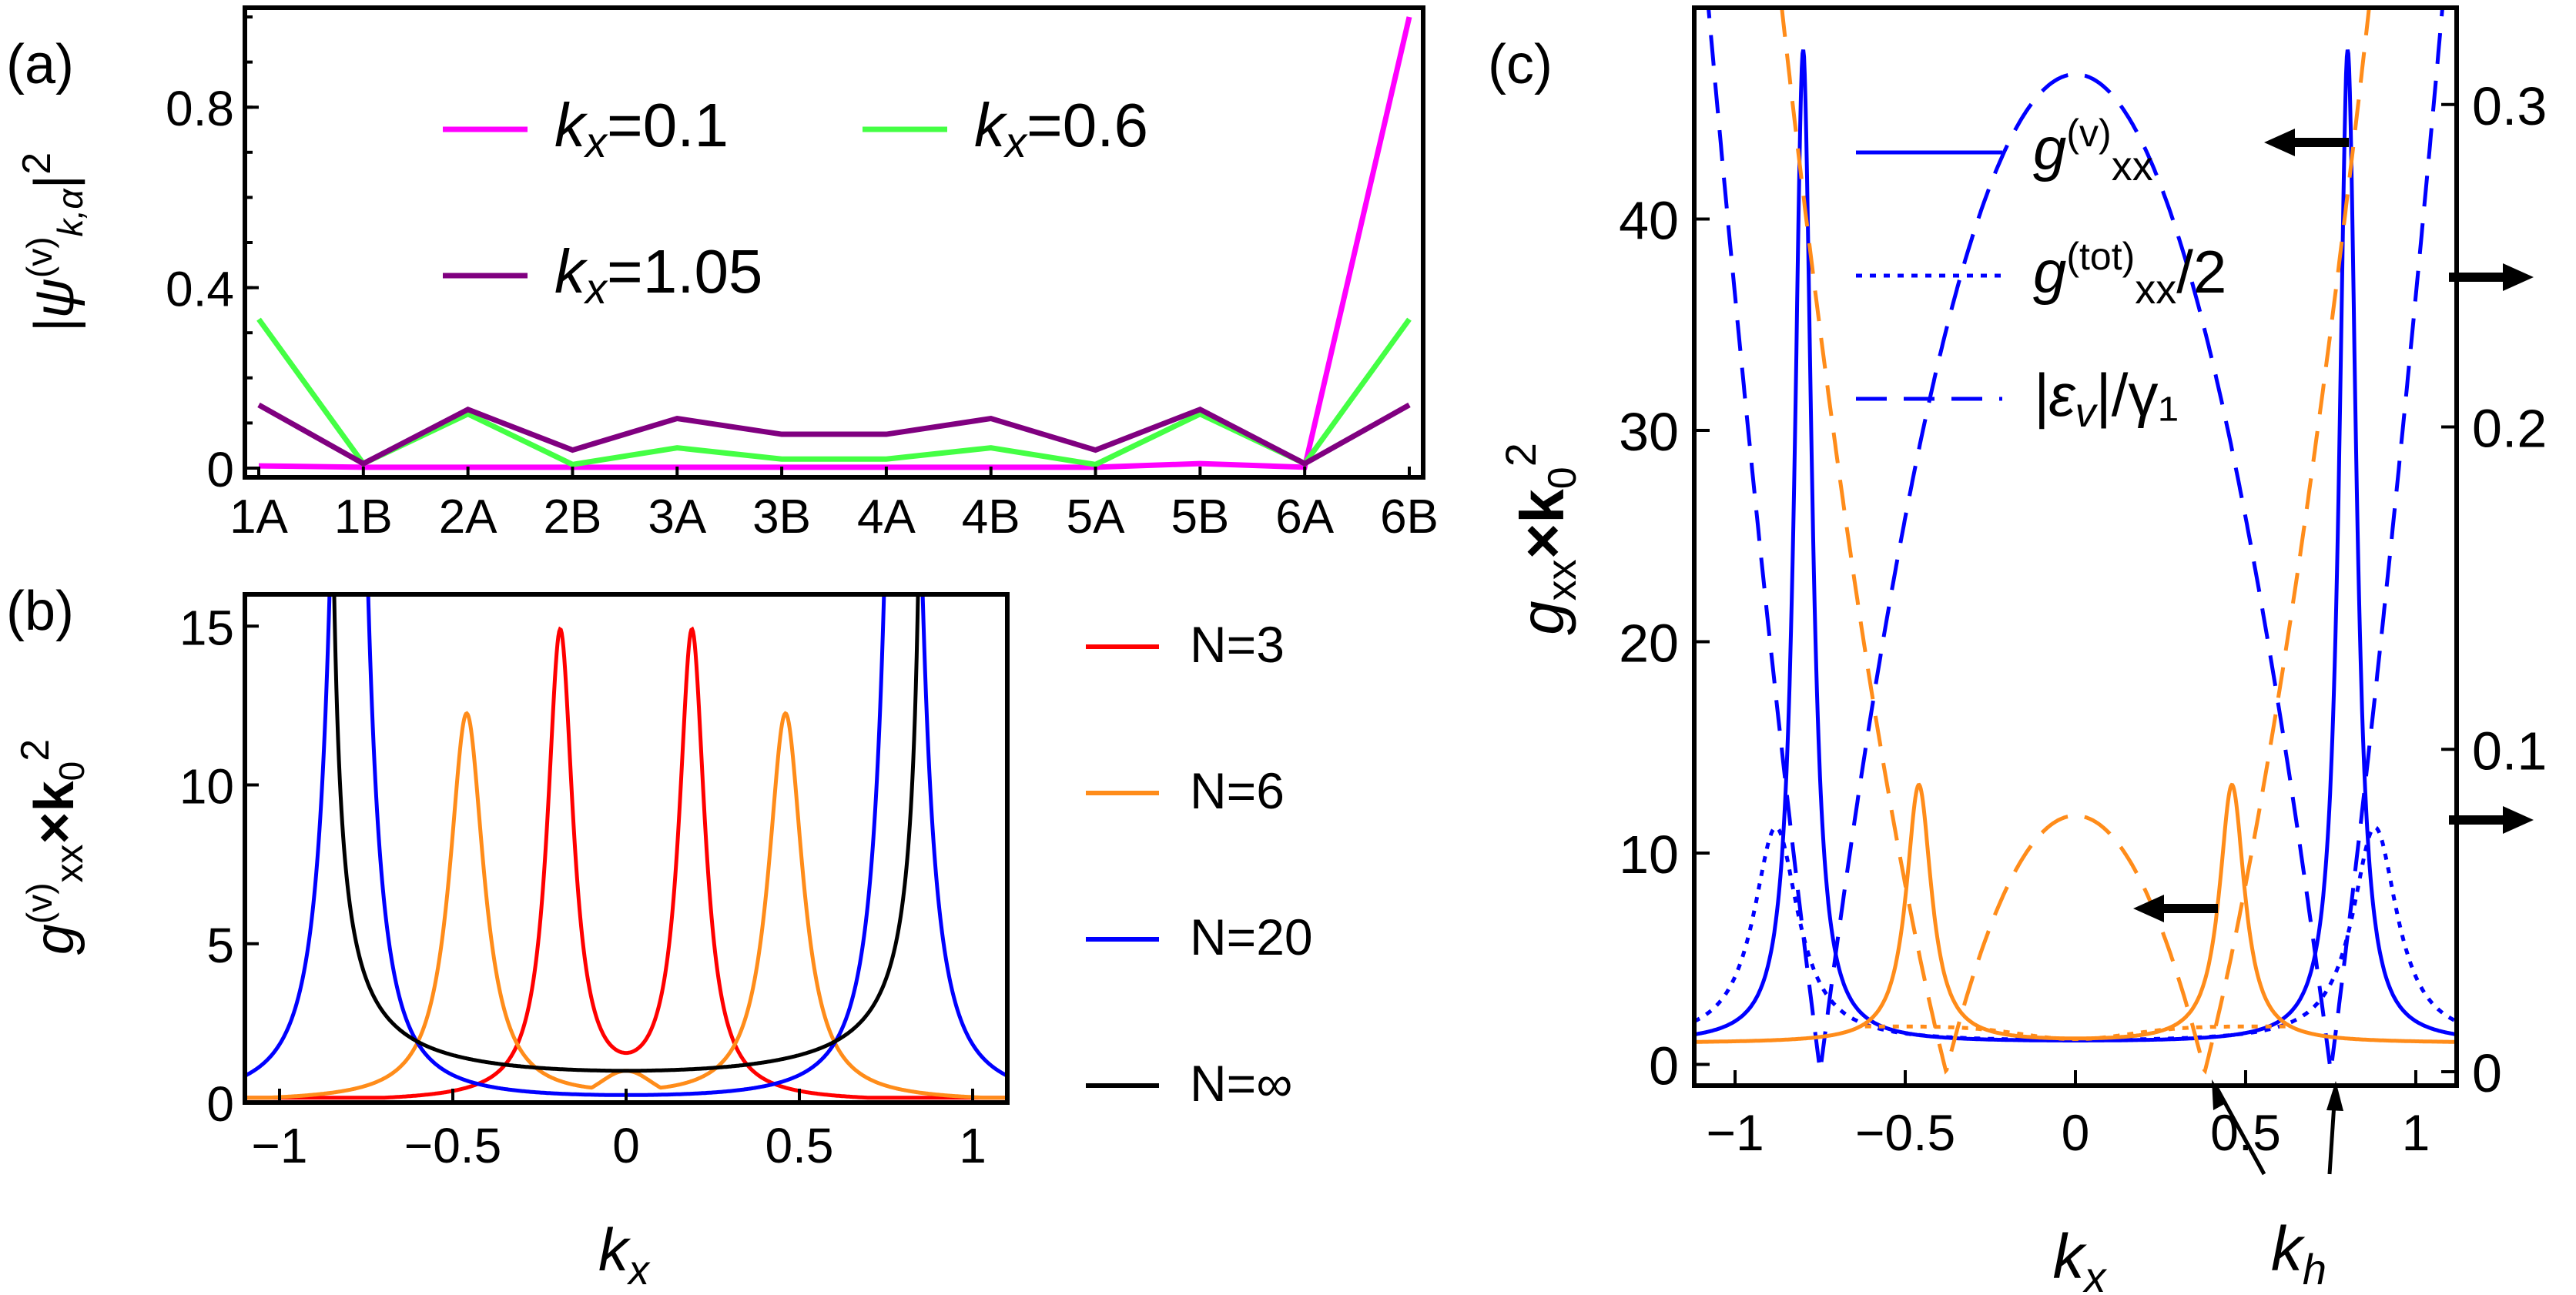 This screenshot has height=1295, width=2576. I want to click on legend-suffix: |/γ₁, so click(2137, 395).